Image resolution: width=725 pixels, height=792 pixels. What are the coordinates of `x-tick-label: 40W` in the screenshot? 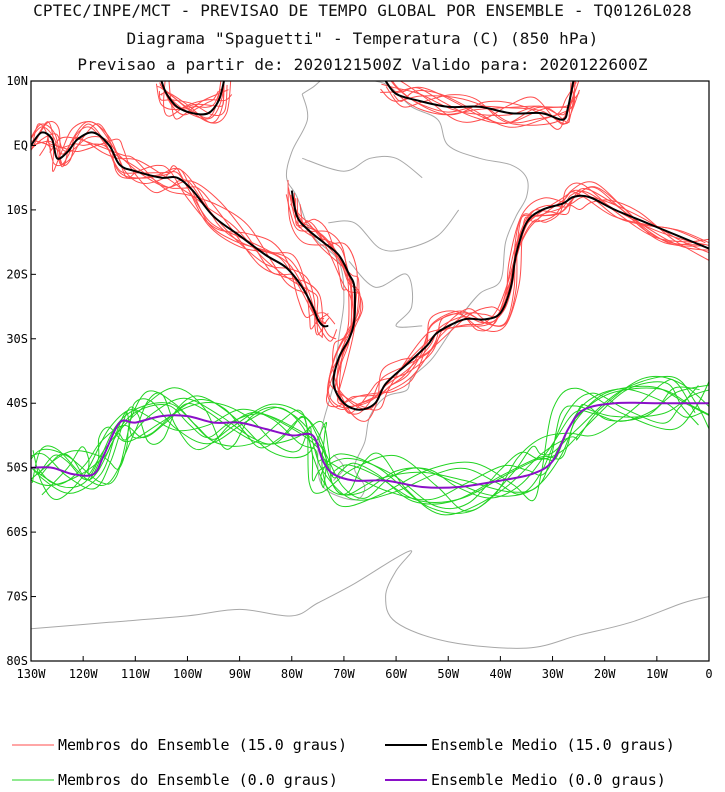 It's located at (501, 674).